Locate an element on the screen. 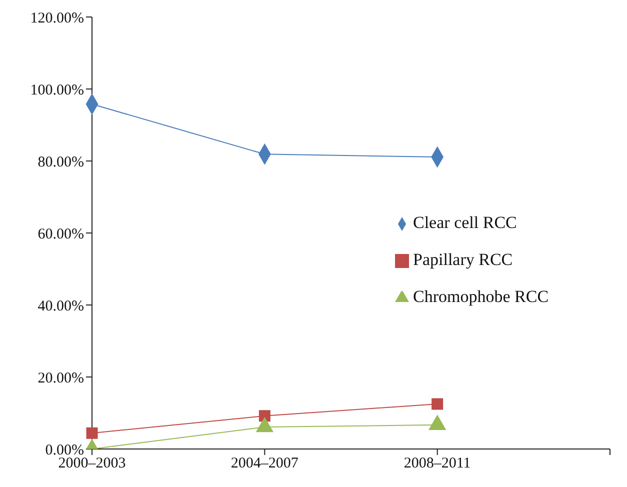 This screenshot has height=487, width=627. y-tick-label: 80.00% is located at coordinates (61, 162).